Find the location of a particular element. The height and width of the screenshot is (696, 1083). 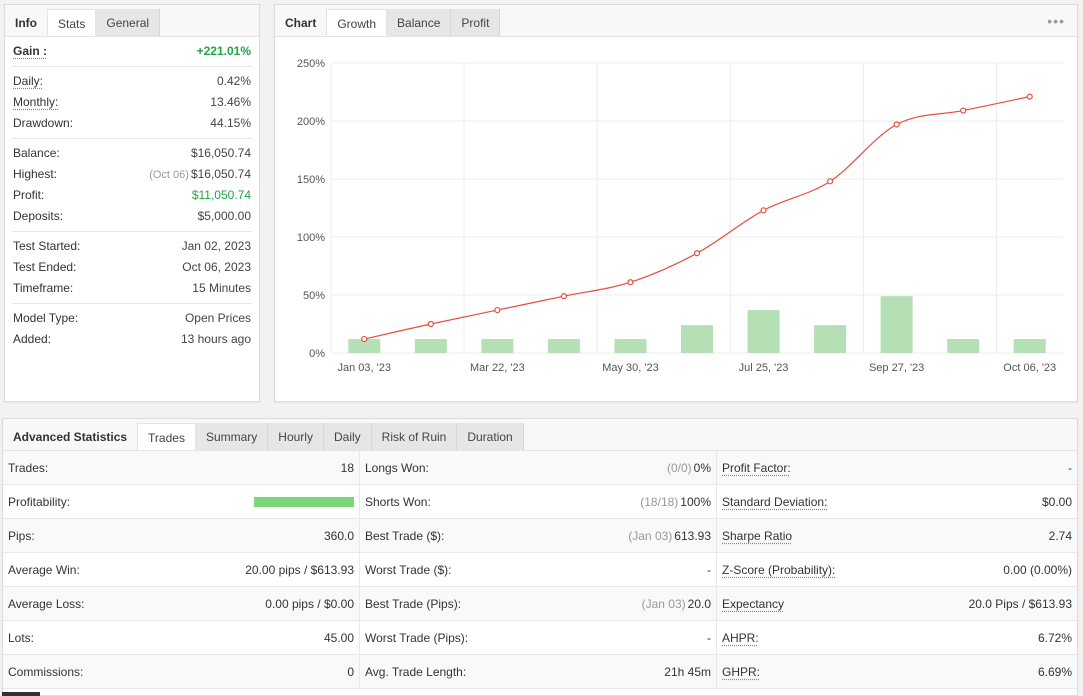

stat-value: - is located at coordinates (1070, 467).